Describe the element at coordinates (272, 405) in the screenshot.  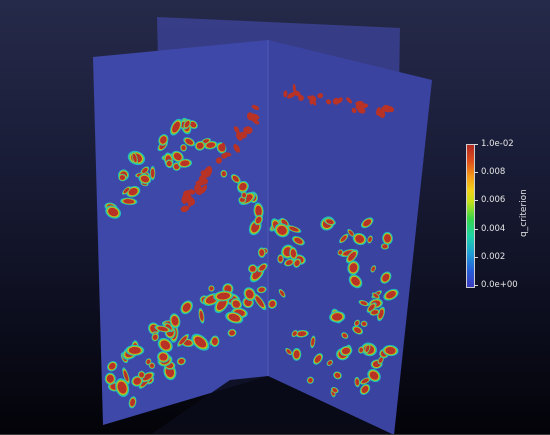
I see `slice-plane-floor-shadow` at that location.